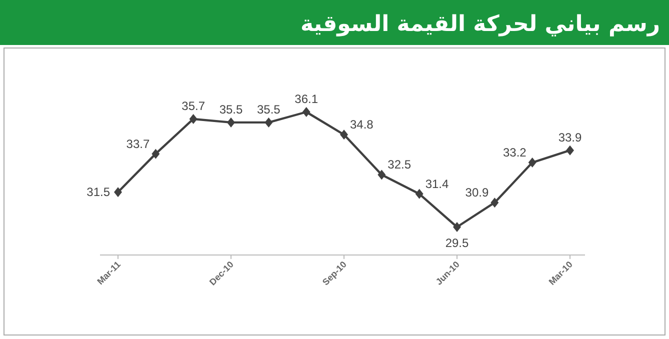 This screenshot has width=669, height=339. I want to click on data-label: 34.8, so click(362, 125).